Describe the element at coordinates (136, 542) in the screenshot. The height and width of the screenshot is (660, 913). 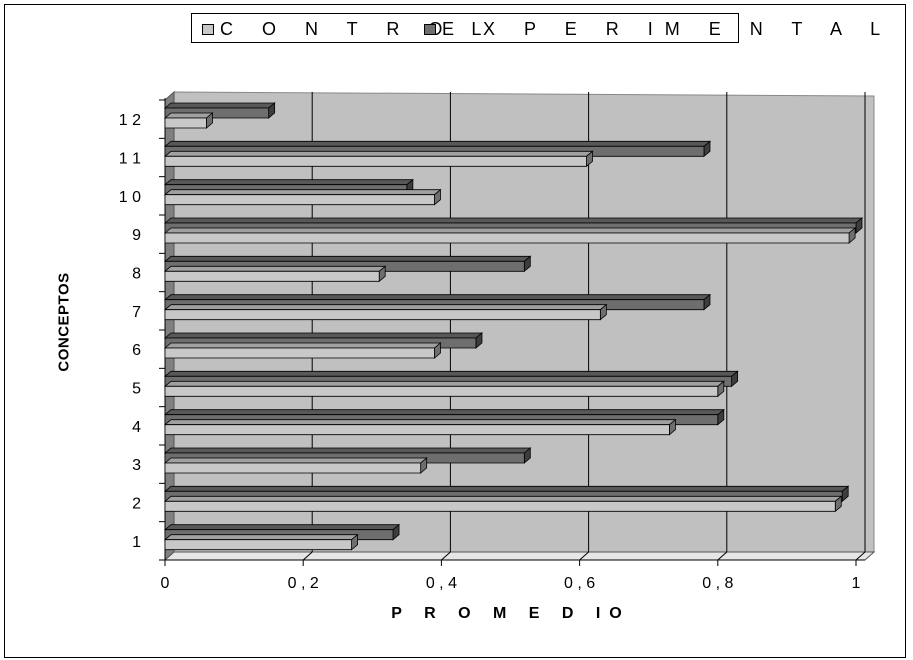
I see `y-tick-label: 1` at that location.